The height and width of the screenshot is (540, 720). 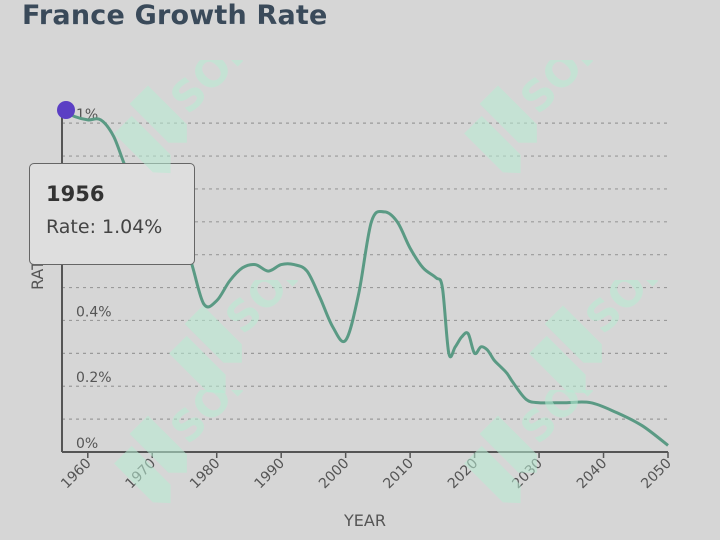 I want to click on chart-tooltip: 1956 Rate: 1.04%, so click(x=112, y=214).